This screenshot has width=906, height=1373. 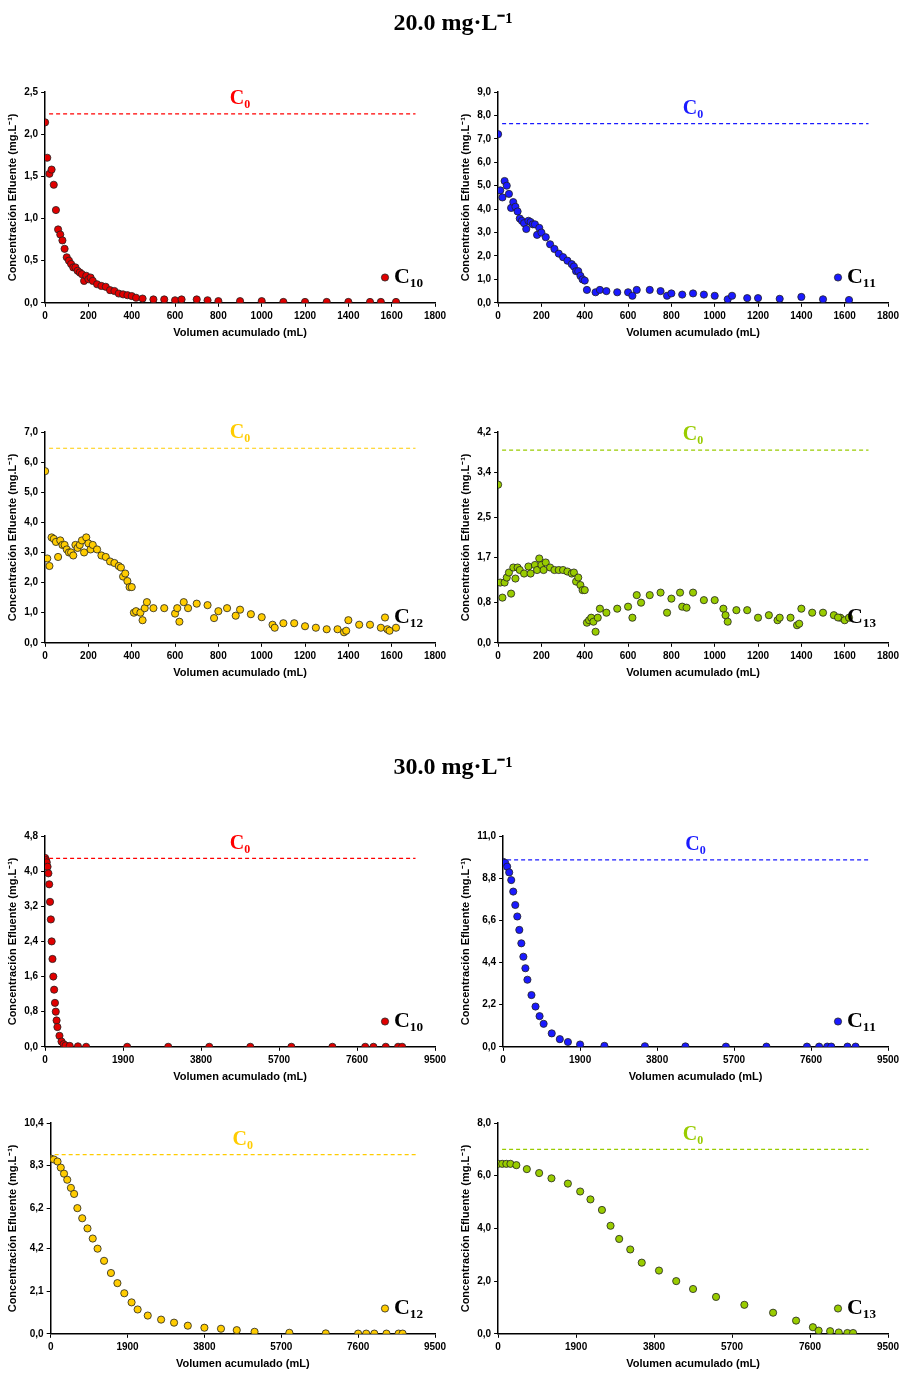 I want to click on y-tick-label: 2,1, so click(x=37, y=1290).